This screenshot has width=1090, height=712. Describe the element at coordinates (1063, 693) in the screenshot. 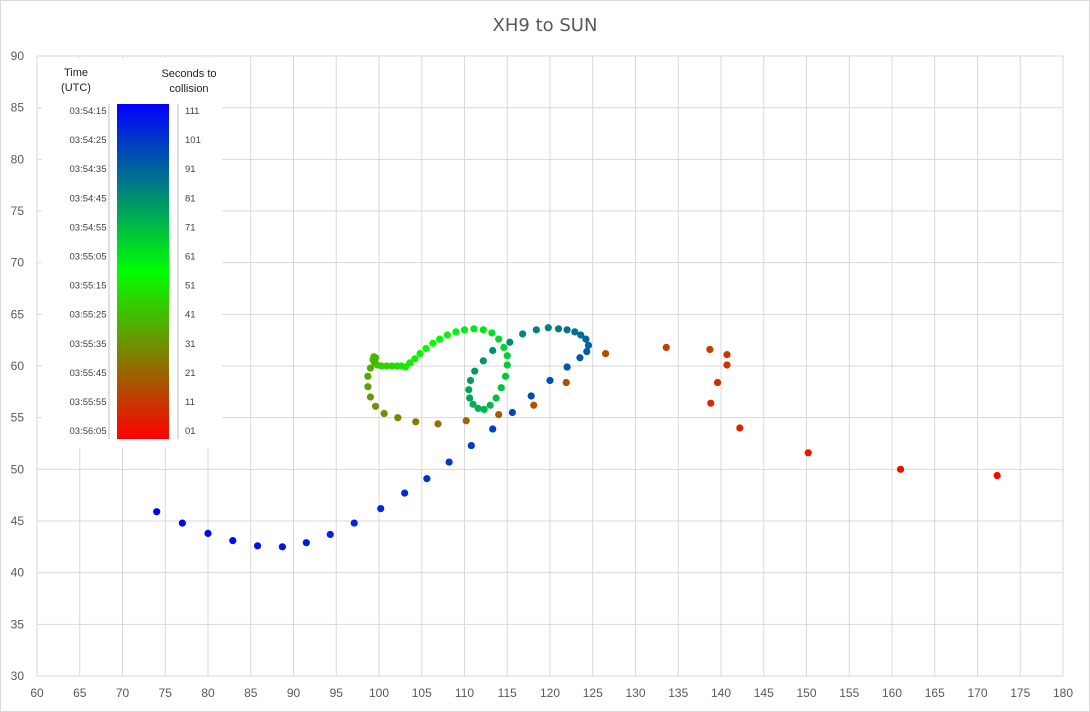

I see `x-tick-label: 180` at that location.